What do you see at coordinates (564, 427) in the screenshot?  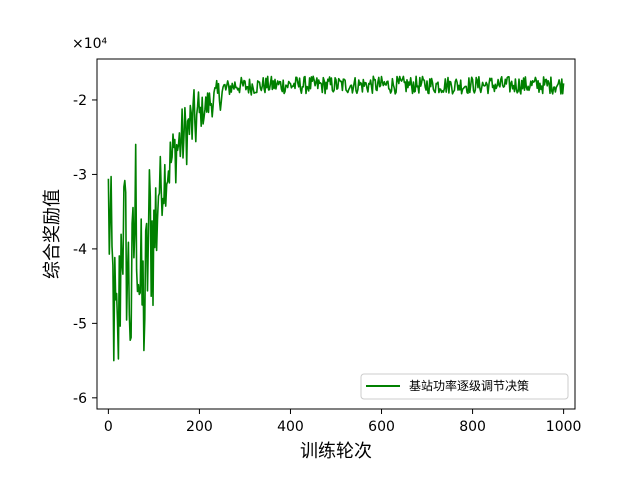 I see `x-tick-label: 1000` at bounding box center [564, 427].